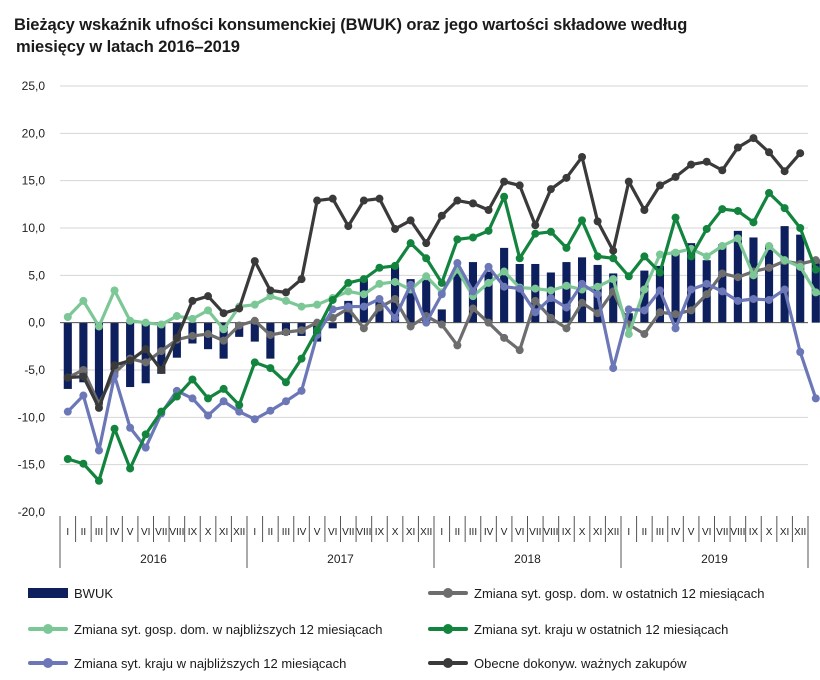 This screenshot has width=820, height=680. What do you see at coordinates (550, 532) in the screenshot?
I see `x-tick-label: VIII` at bounding box center [550, 532].